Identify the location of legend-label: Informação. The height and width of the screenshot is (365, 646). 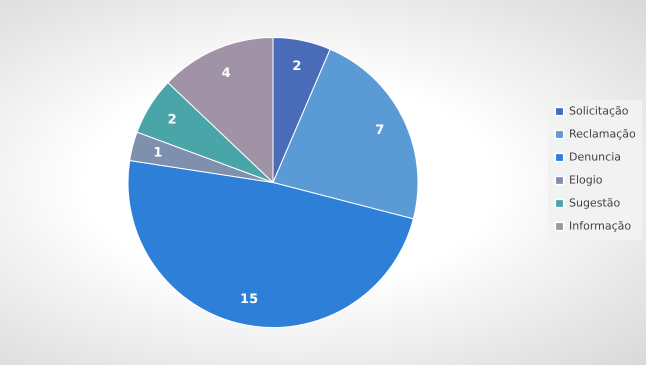
(600, 226).